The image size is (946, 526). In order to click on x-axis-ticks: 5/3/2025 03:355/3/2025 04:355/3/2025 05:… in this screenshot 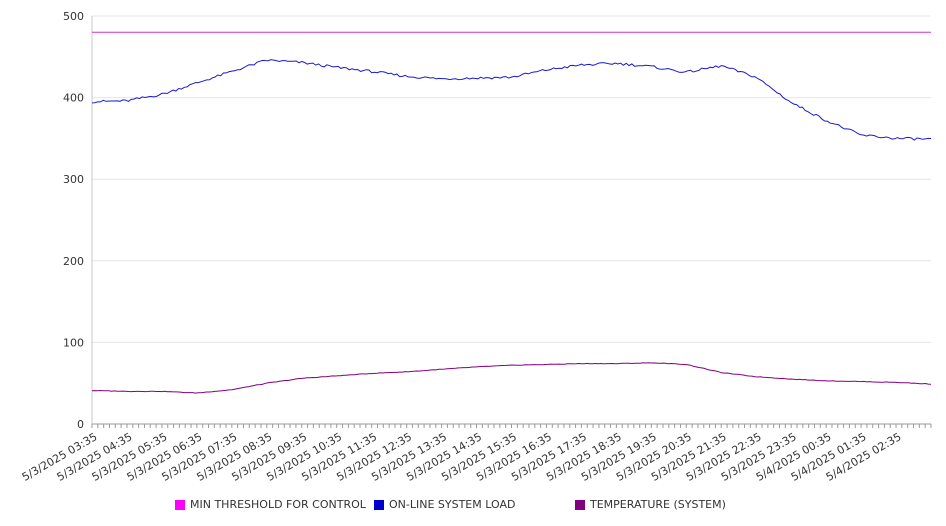, I will do `click(476, 454)`.